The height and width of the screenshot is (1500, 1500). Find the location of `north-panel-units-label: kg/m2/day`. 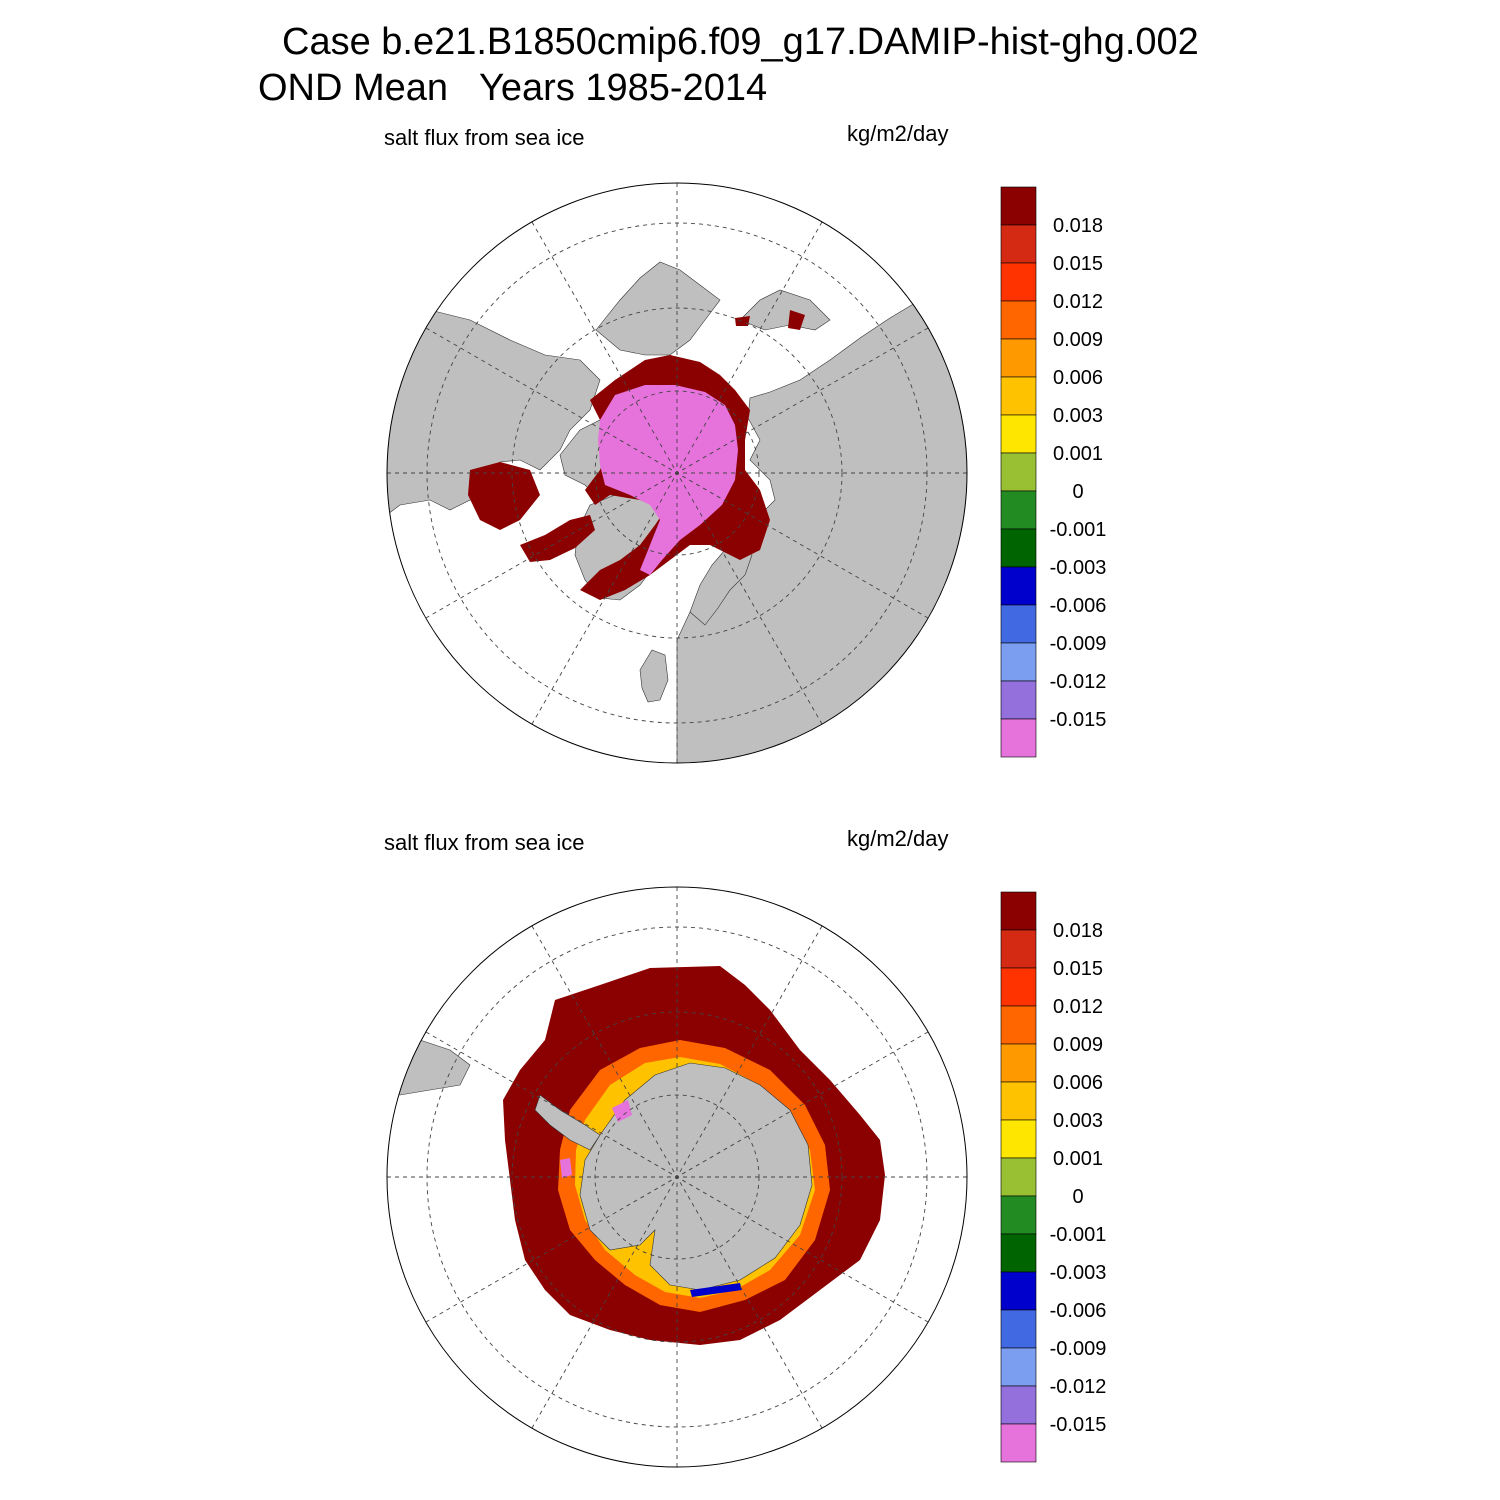

north-panel-units-label: kg/m2/day is located at coordinates (898, 133).